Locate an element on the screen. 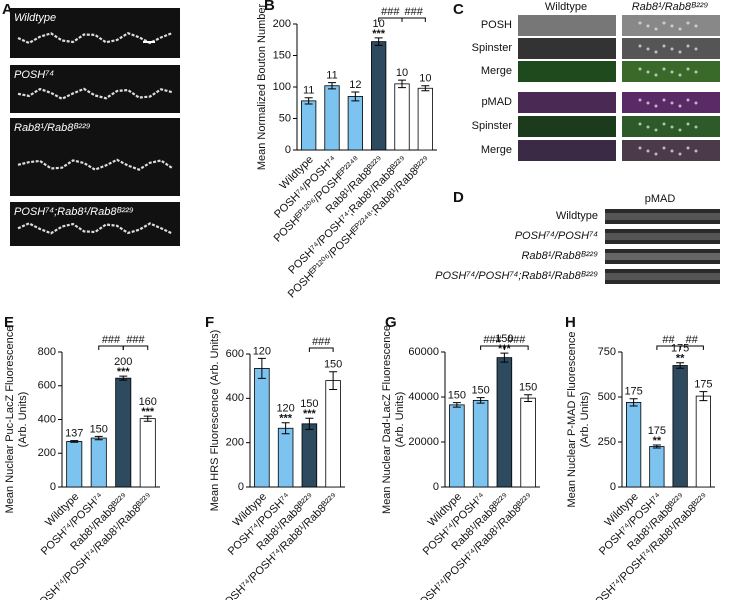  n-label: 12 is located at coordinates (355, 85).